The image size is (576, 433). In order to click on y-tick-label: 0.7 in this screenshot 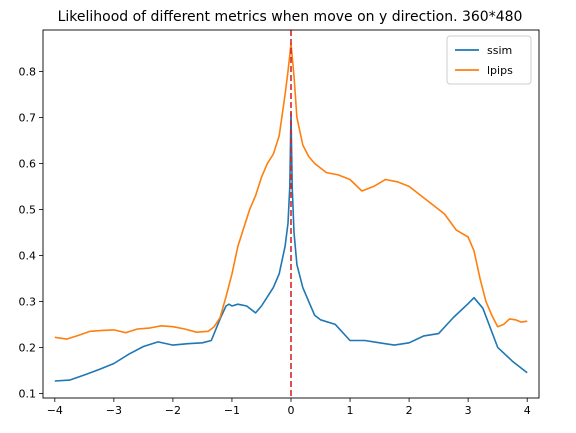, I will do `click(28, 117)`.